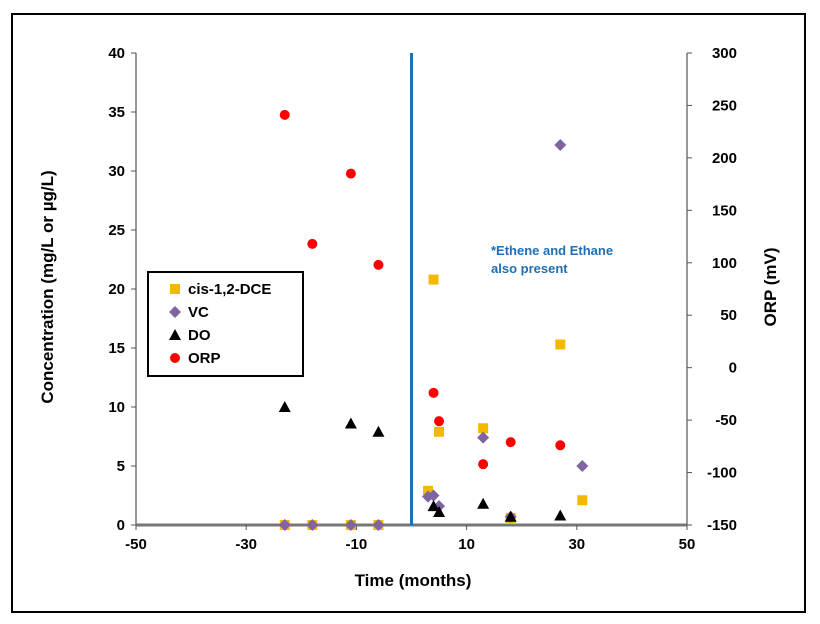 The image size is (820, 624). Describe the element at coordinates (225, 324) in the screenshot. I see `legend: cis-1,2-DCE VC DO ORP` at that location.